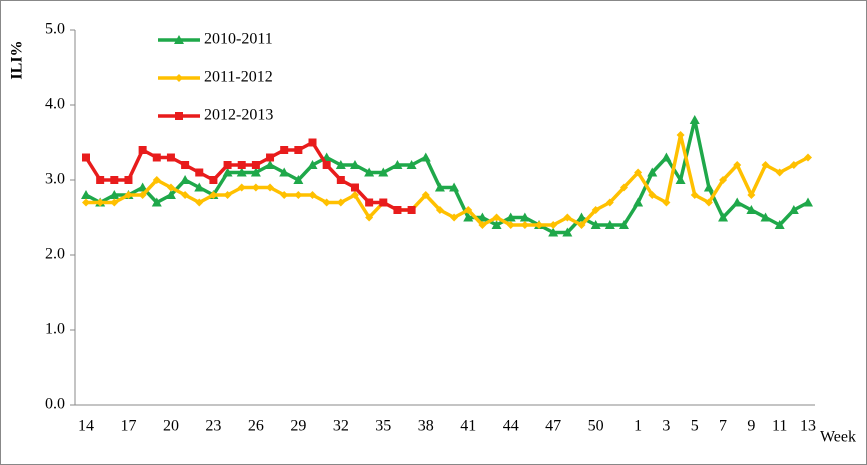 The image size is (867, 465). What do you see at coordinates (238, 77) in the screenshot?
I see `legend-label: 2011-2012` at bounding box center [238, 77].